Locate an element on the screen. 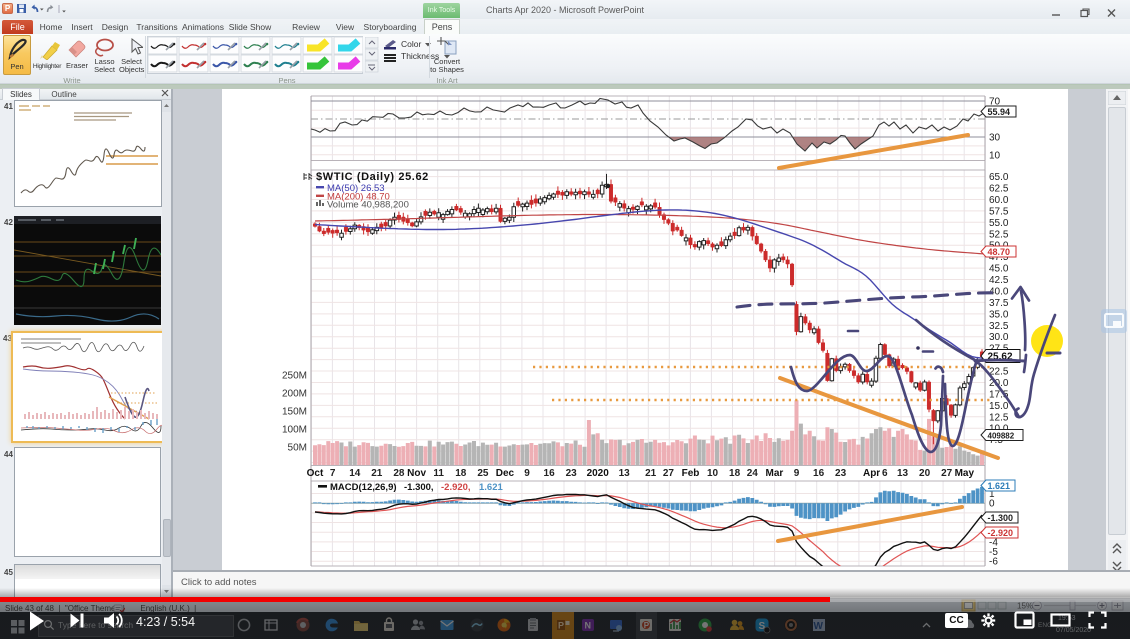 The width and height of the screenshot is (1130, 639). svg-text: MA(50) 26.53 is located at coordinates (356, 188).